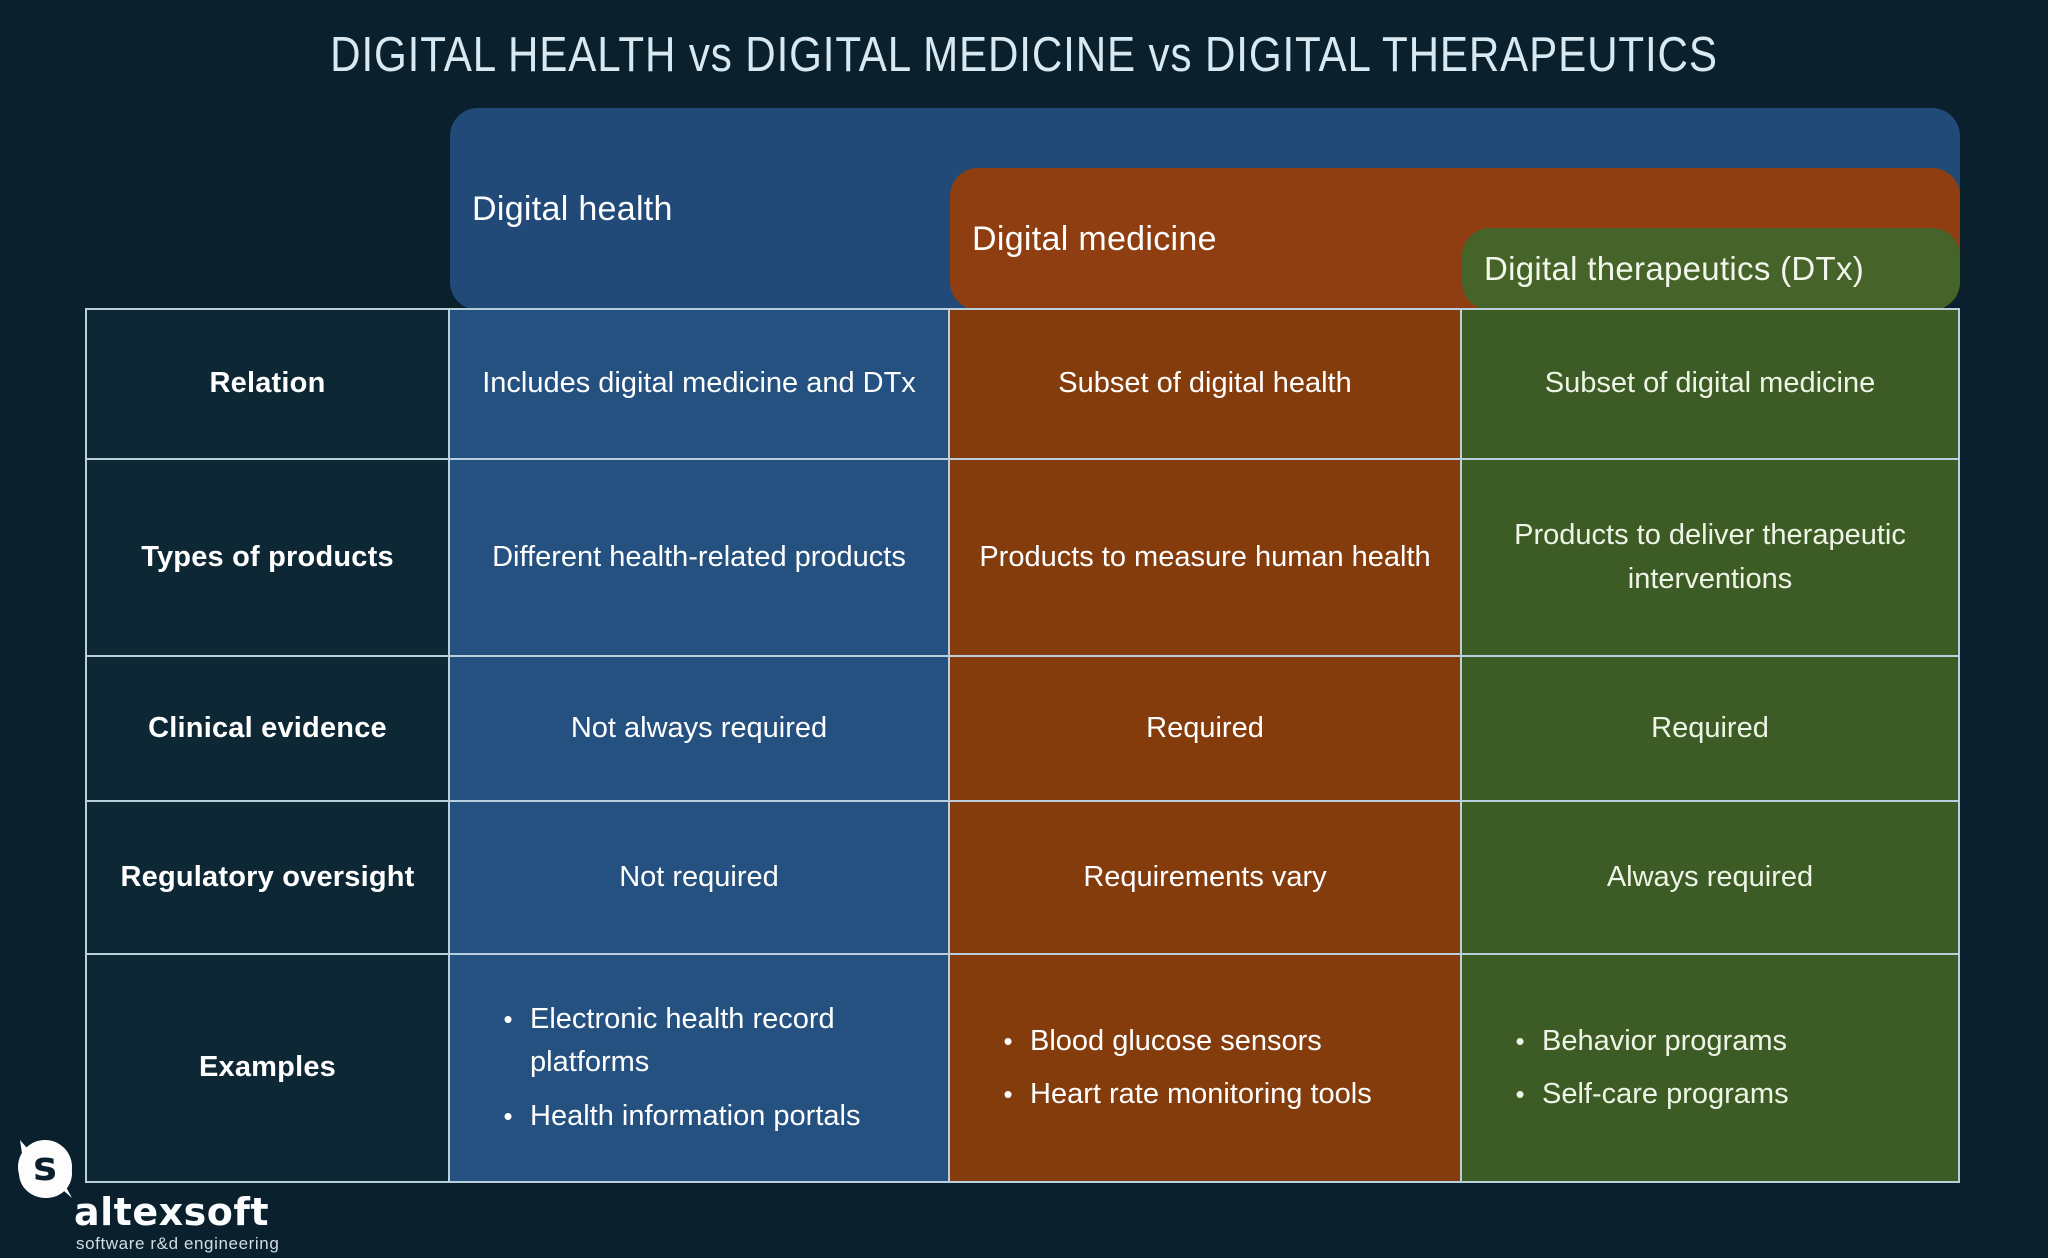  Describe the element at coordinates (1205, 557) in the screenshot. I see `cell-types-digital-medicine: Products to measure human health` at that location.